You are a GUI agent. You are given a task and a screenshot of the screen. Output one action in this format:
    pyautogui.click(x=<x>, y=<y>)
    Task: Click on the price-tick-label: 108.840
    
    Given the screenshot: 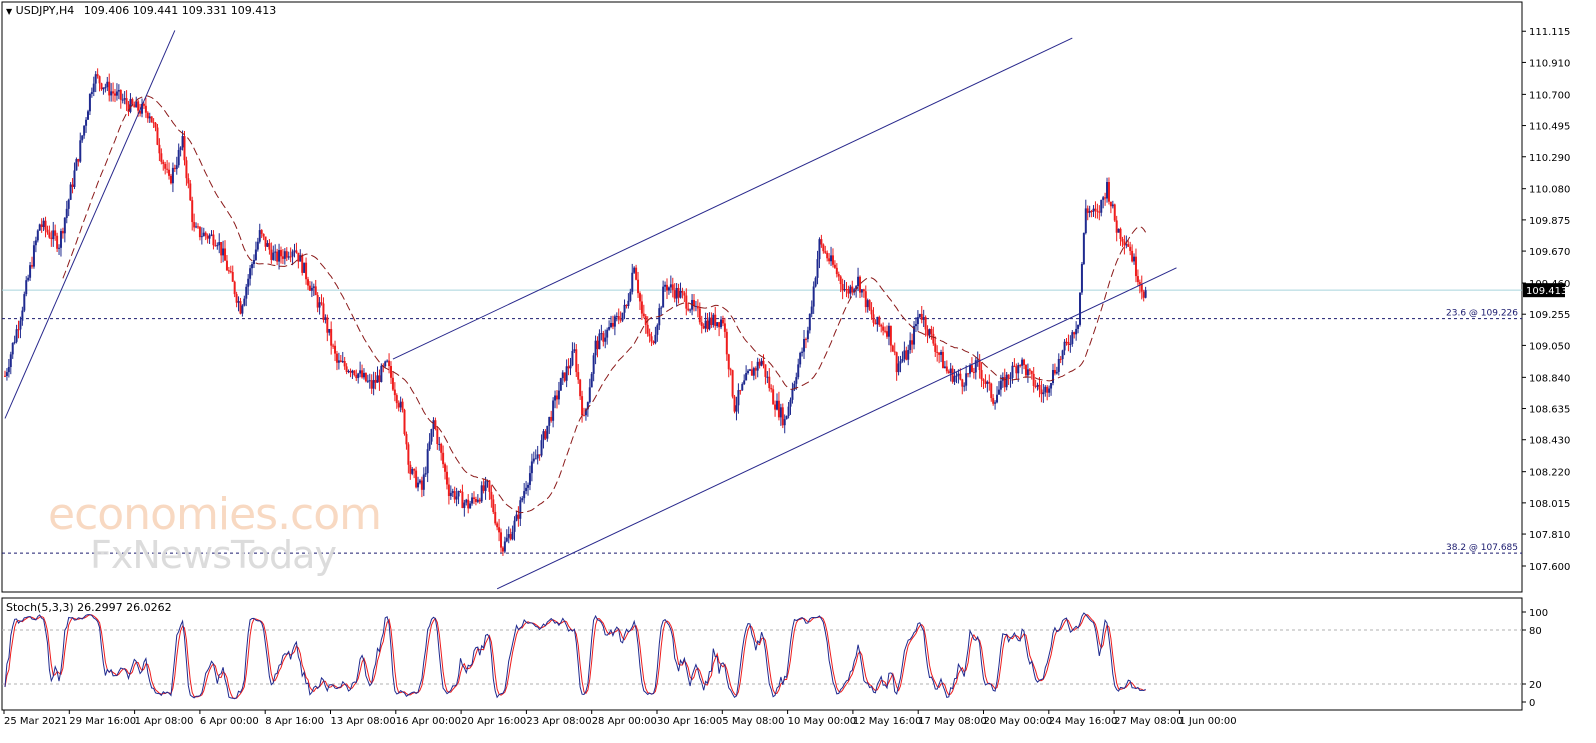 What is the action you would take?
    pyautogui.click(x=1549, y=378)
    